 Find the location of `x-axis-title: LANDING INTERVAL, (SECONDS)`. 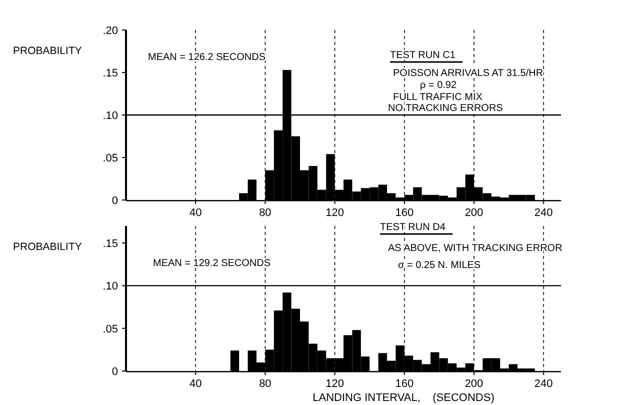

x-axis-title: LANDING INTERVAL, (SECONDS) is located at coordinates (403, 398).